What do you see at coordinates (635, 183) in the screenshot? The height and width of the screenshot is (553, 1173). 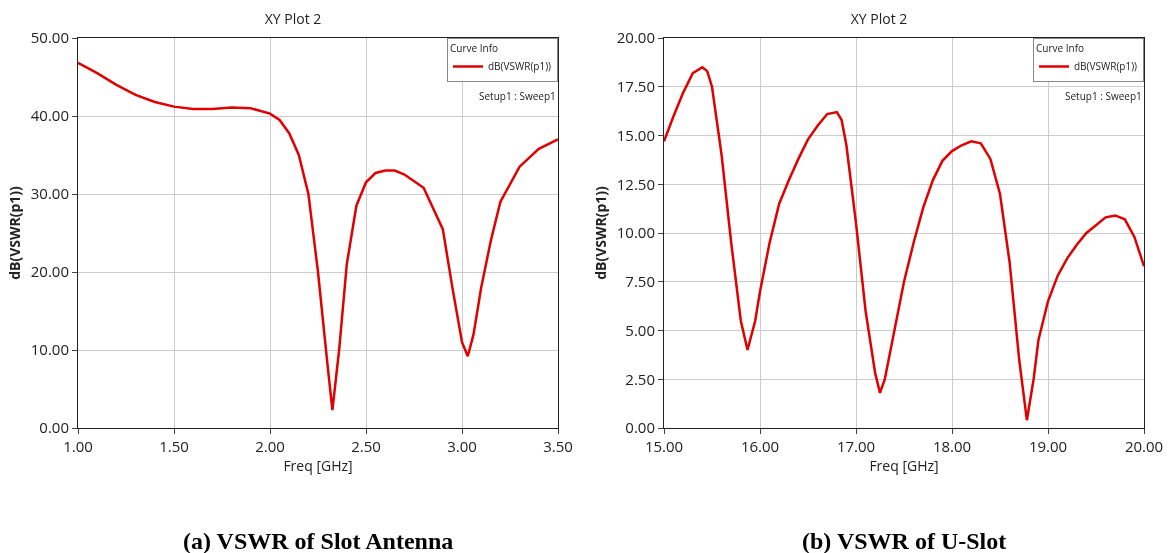 I see `y-tick-label: 12.50` at bounding box center [635, 183].